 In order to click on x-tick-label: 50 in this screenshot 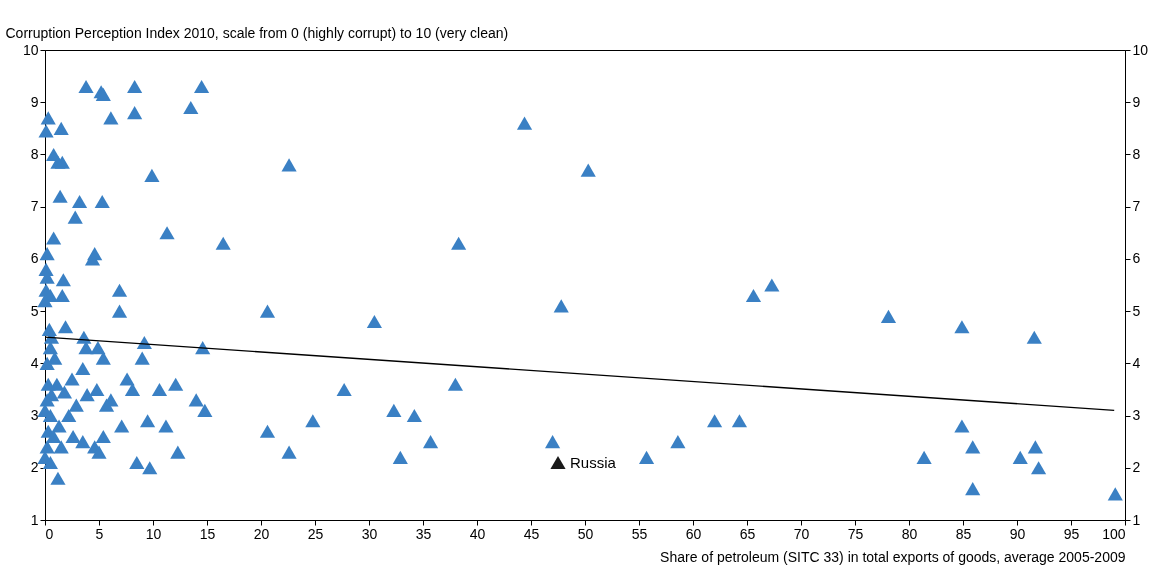, I will do `click(585, 533)`.